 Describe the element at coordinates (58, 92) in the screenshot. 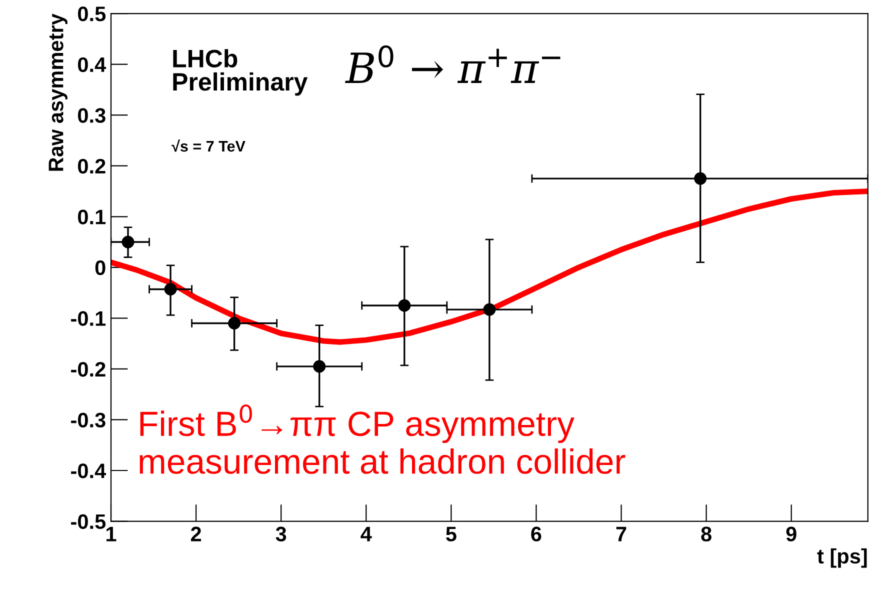

I see `y-axis-title: Raw asymmetry` at that location.